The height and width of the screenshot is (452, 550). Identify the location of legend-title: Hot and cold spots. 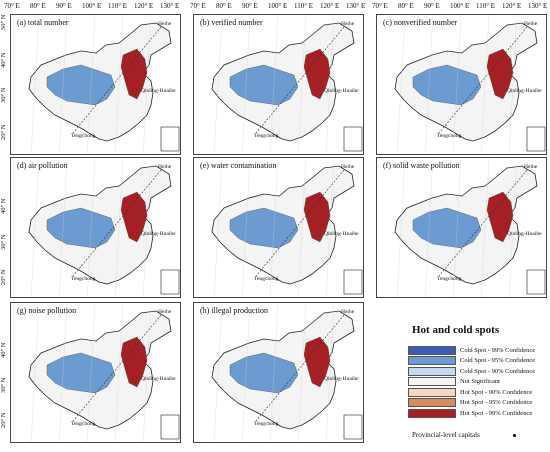
(456, 330).